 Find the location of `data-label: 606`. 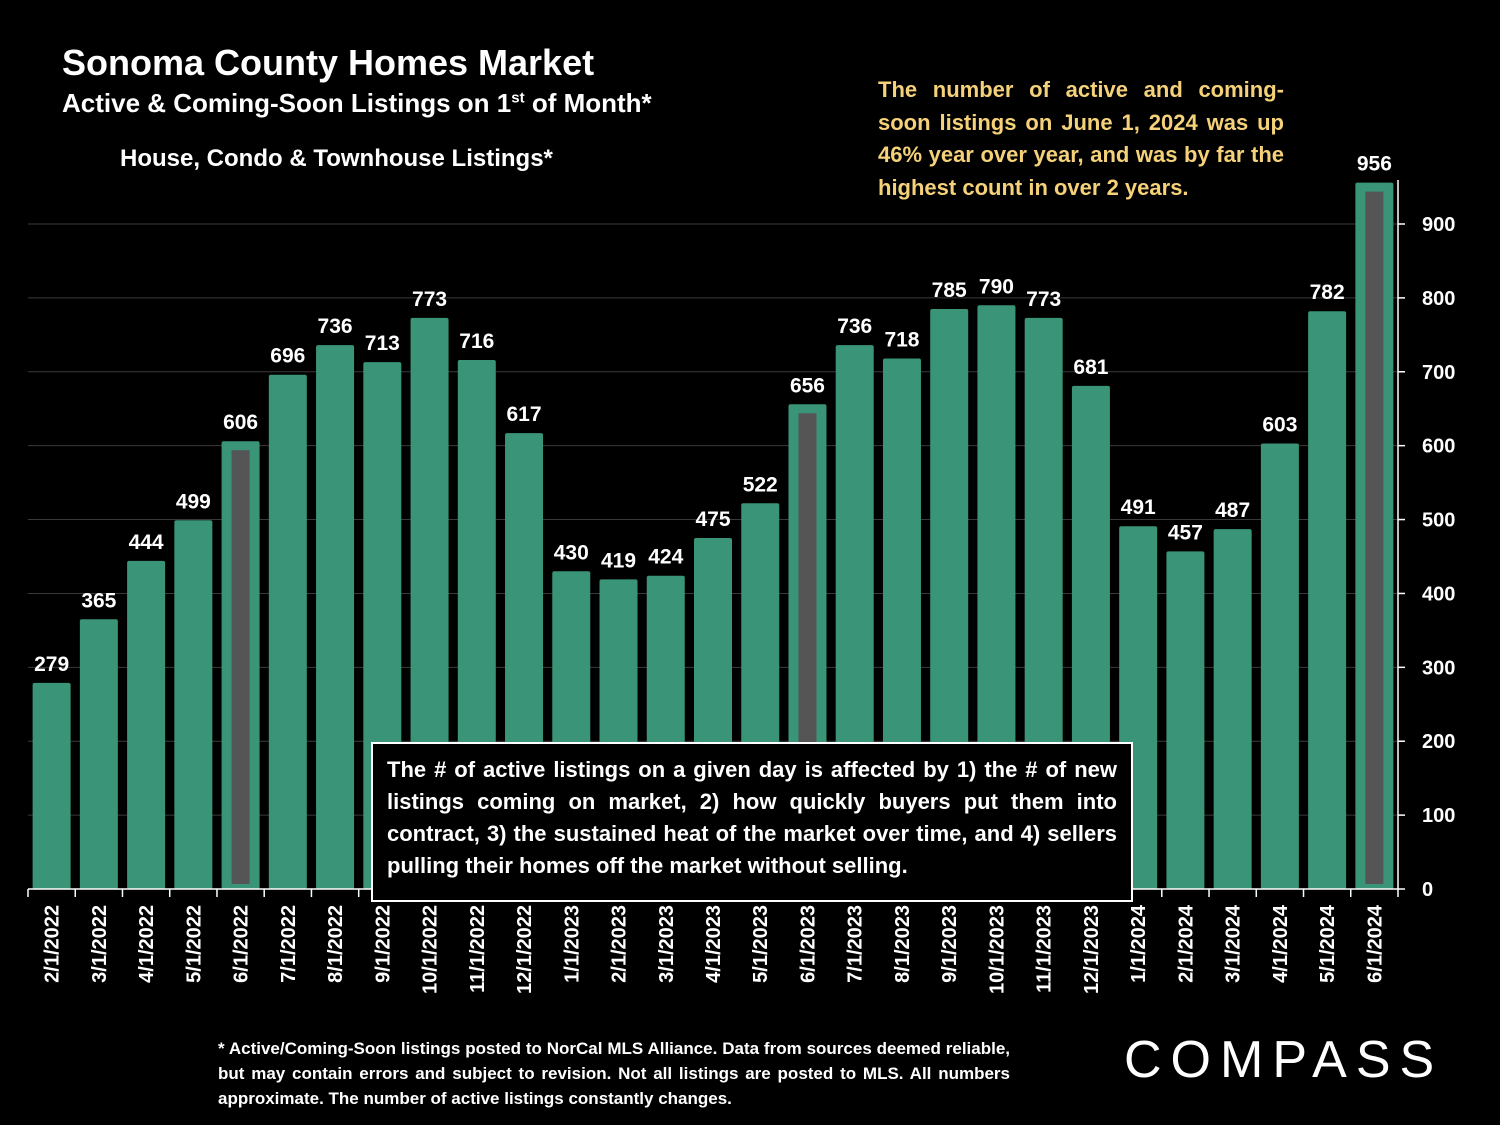

data-label: 606 is located at coordinates (240, 422).